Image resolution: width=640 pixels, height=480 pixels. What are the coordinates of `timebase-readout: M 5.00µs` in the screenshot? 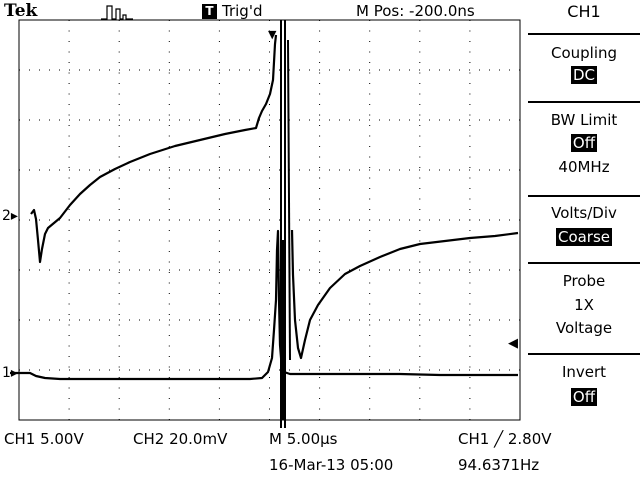 It's located at (303, 439).